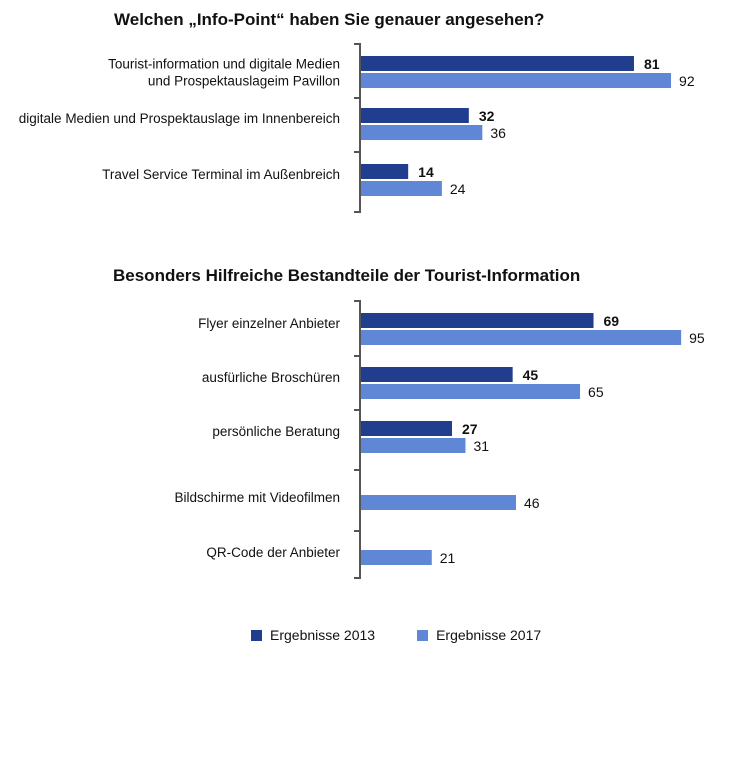  Describe the element at coordinates (697, 338) in the screenshot. I see `data-label: 95` at that location.